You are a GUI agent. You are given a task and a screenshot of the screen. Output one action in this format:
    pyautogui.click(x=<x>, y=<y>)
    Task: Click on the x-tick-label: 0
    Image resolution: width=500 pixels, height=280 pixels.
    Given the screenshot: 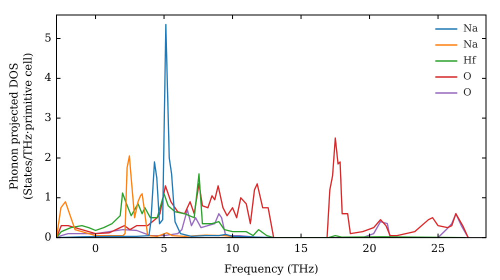 What is the action you would take?
    pyautogui.click(x=96, y=249)
    